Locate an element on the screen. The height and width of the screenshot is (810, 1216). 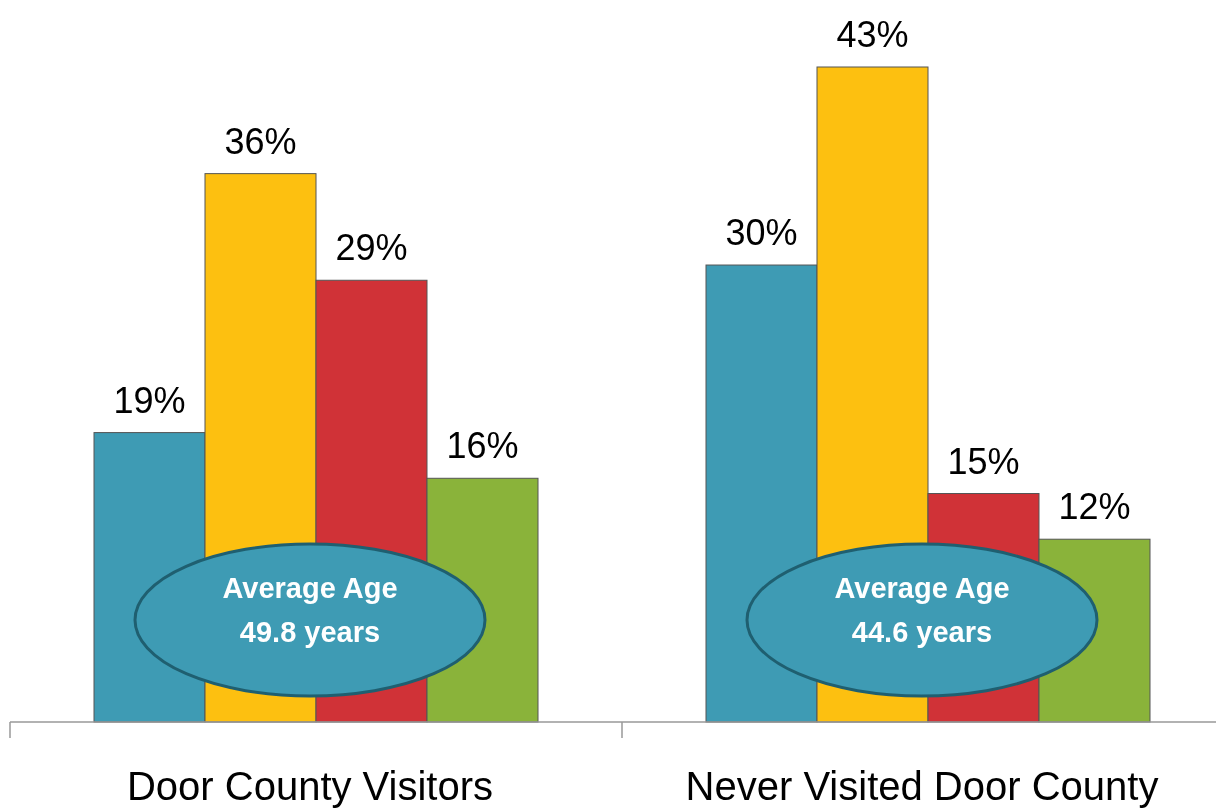
x-tick-label: Never Visited Door County is located at coordinates (922, 786).